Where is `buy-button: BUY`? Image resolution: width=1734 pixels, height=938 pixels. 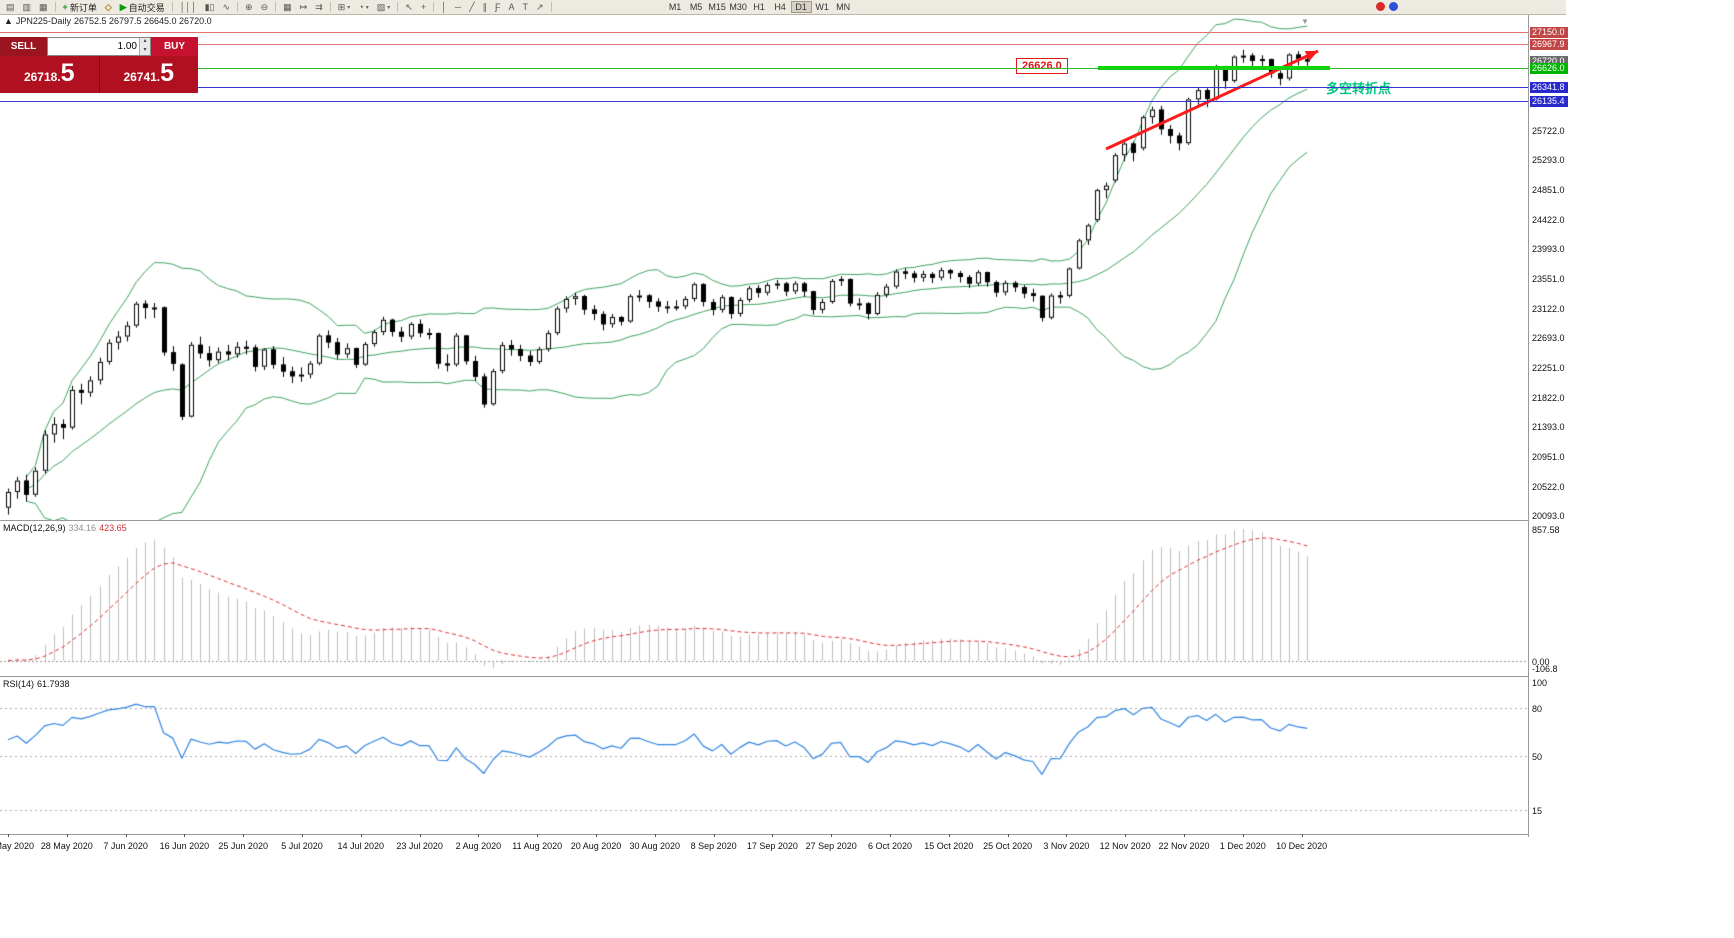
buy-button: BUY is located at coordinates (174, 46).